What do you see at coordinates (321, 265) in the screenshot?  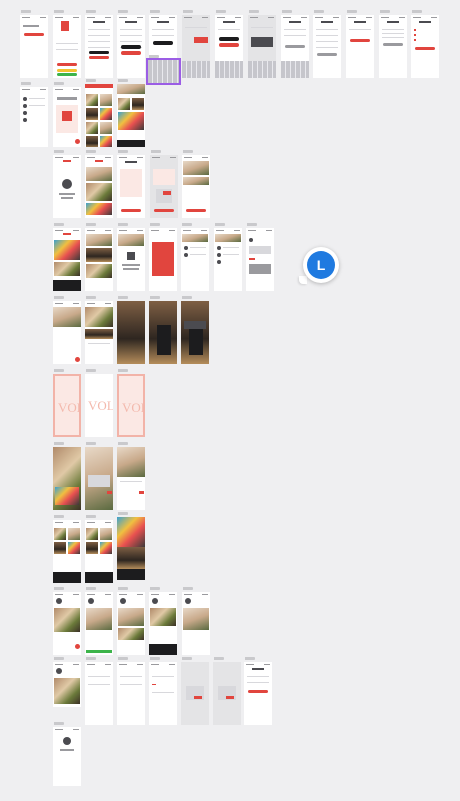 I see `collaborator-avatar: L` at bounding box center [321, 265].